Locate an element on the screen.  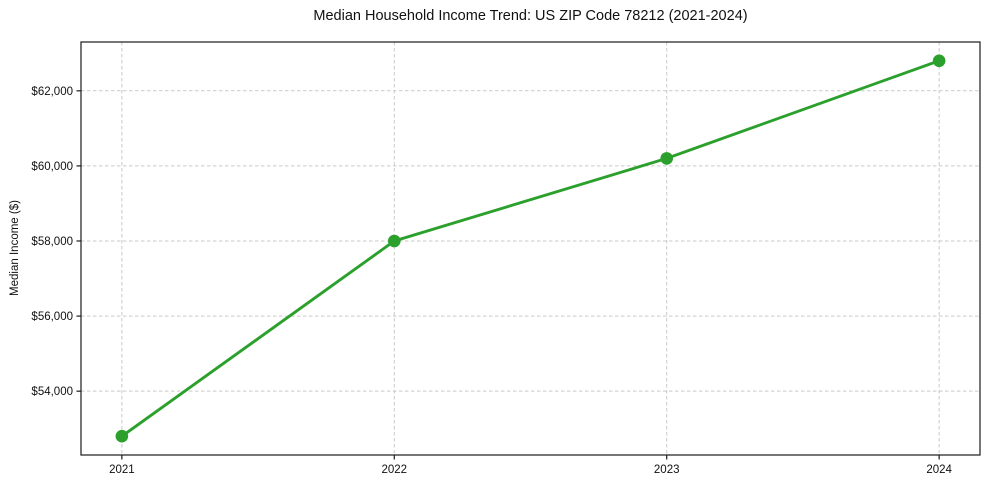
x-tick-label: 2021 is located at coordinates (122, 470).